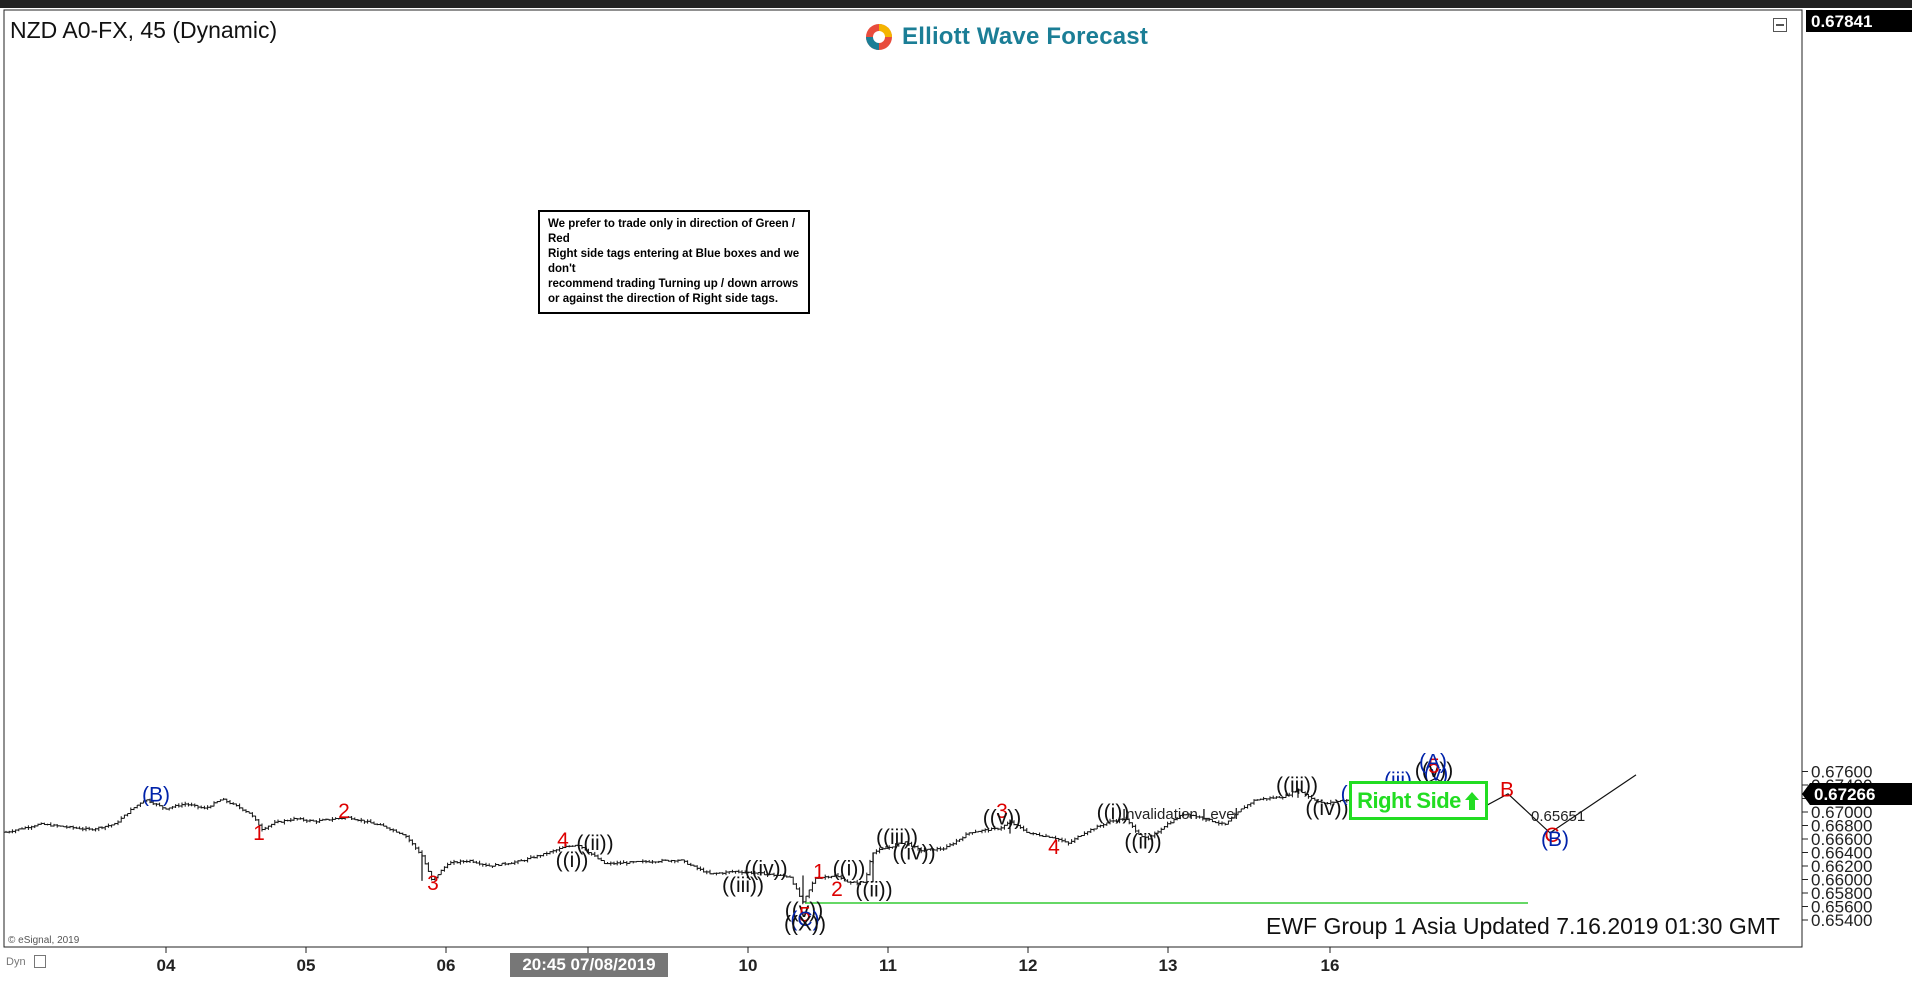  I want to click on minimize-icon, so click(1780, 25).